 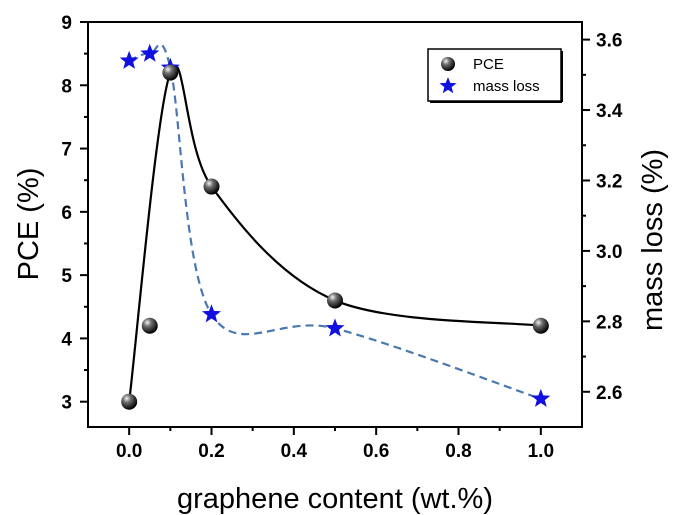 I want to click on y-tick-label: 4, so click(x=66, y=339).